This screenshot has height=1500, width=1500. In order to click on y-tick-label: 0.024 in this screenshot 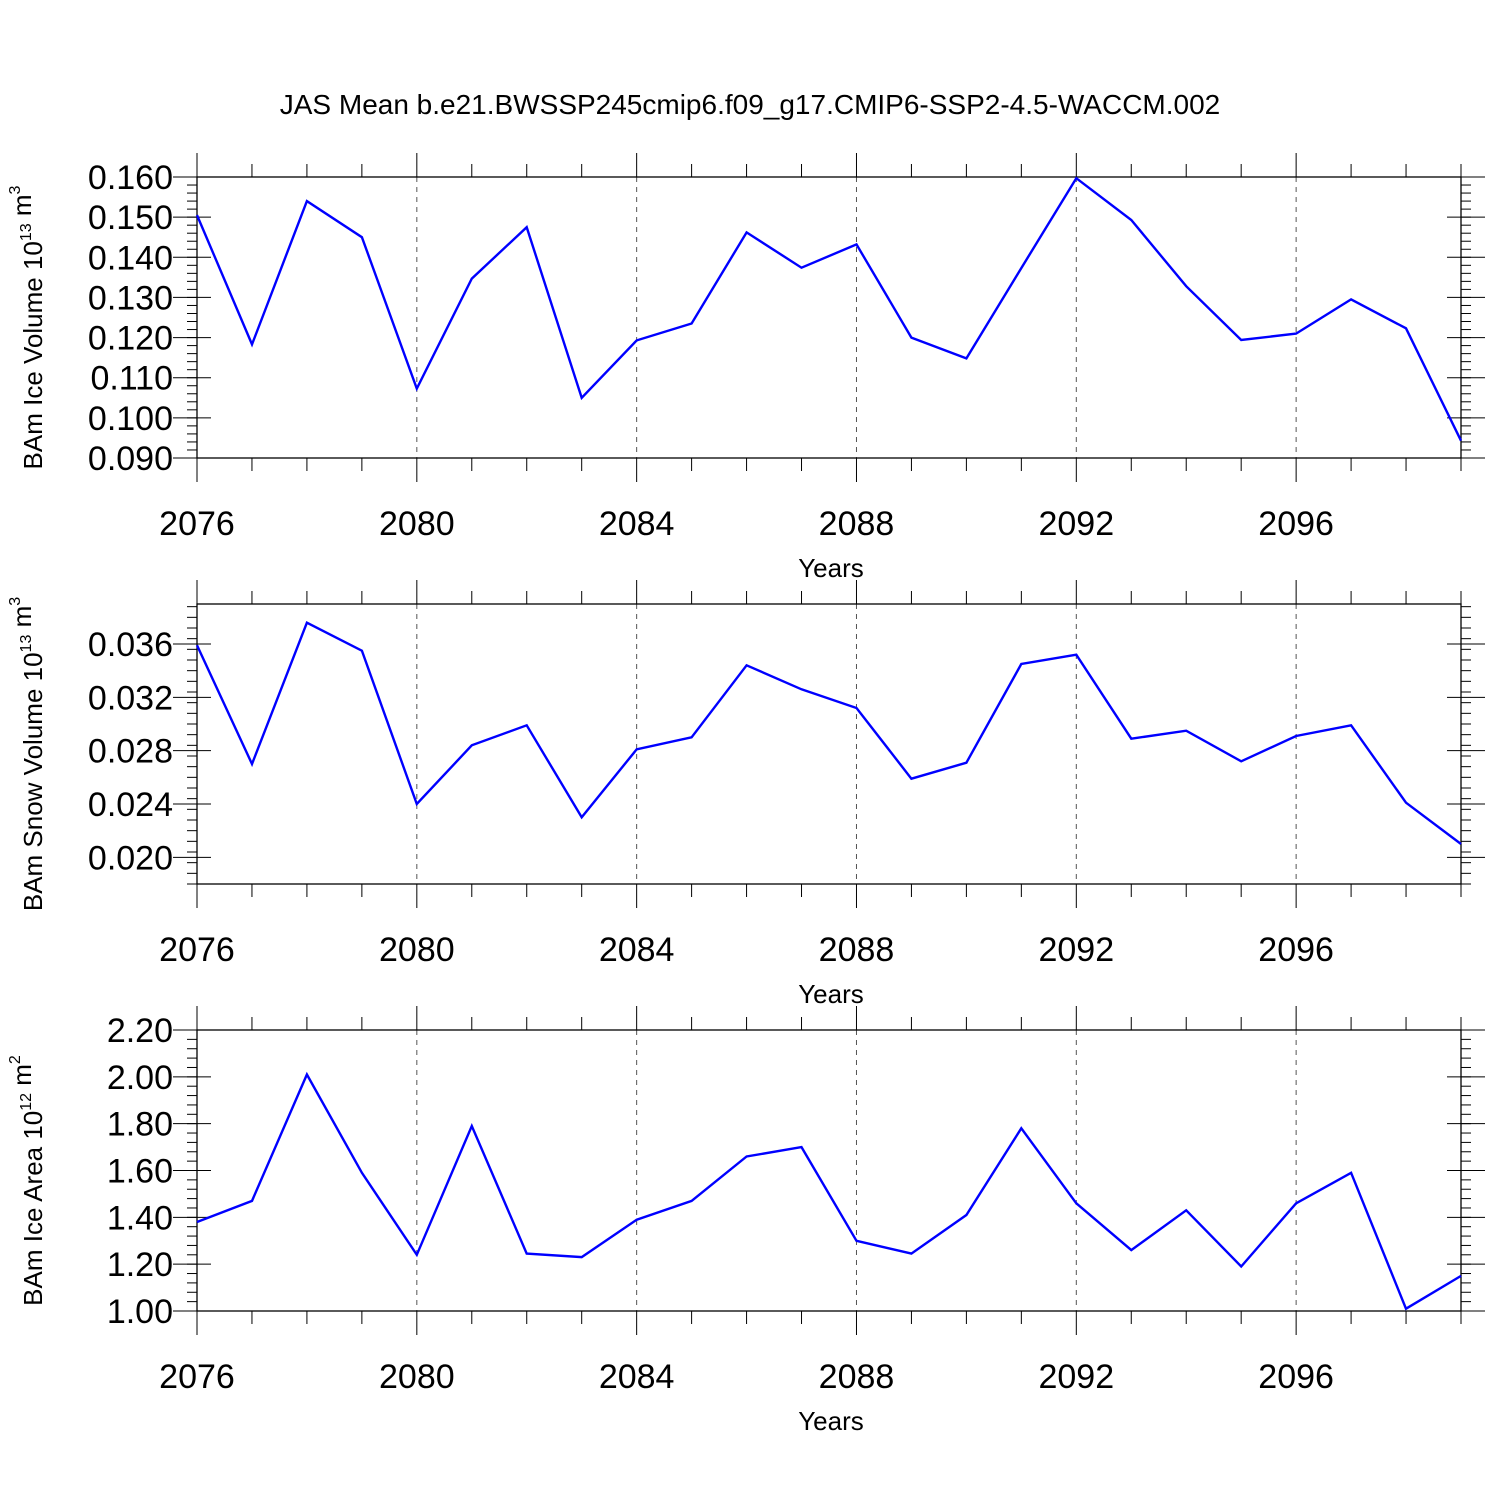, I will do `click(130, 805)`.